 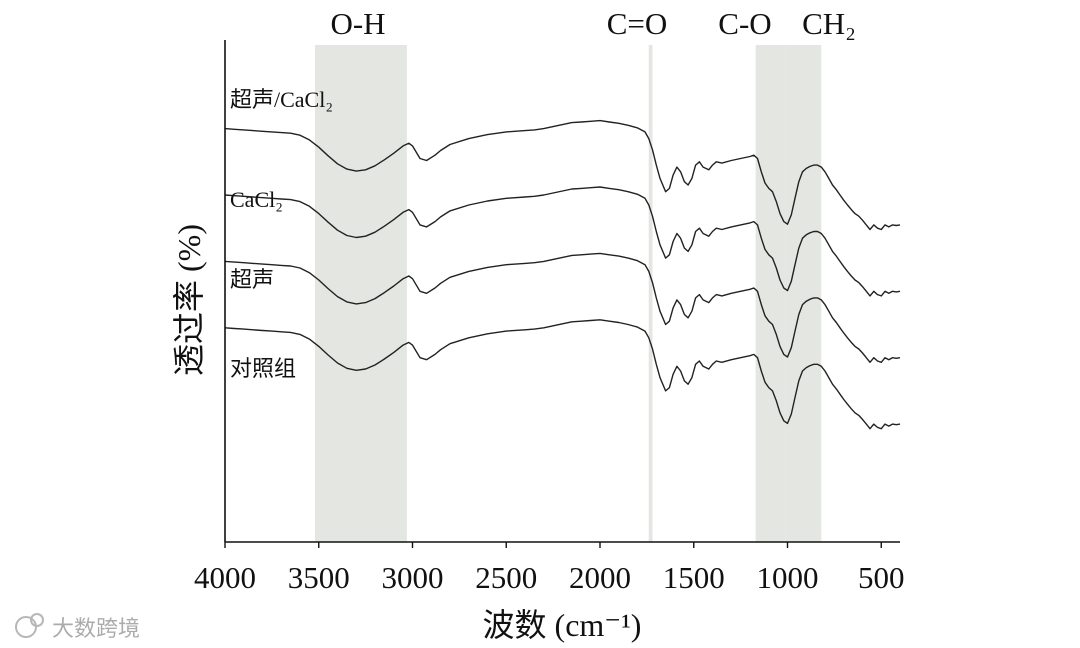 I want to click on watermark: 大数跨境, so click(x=77, y=627).